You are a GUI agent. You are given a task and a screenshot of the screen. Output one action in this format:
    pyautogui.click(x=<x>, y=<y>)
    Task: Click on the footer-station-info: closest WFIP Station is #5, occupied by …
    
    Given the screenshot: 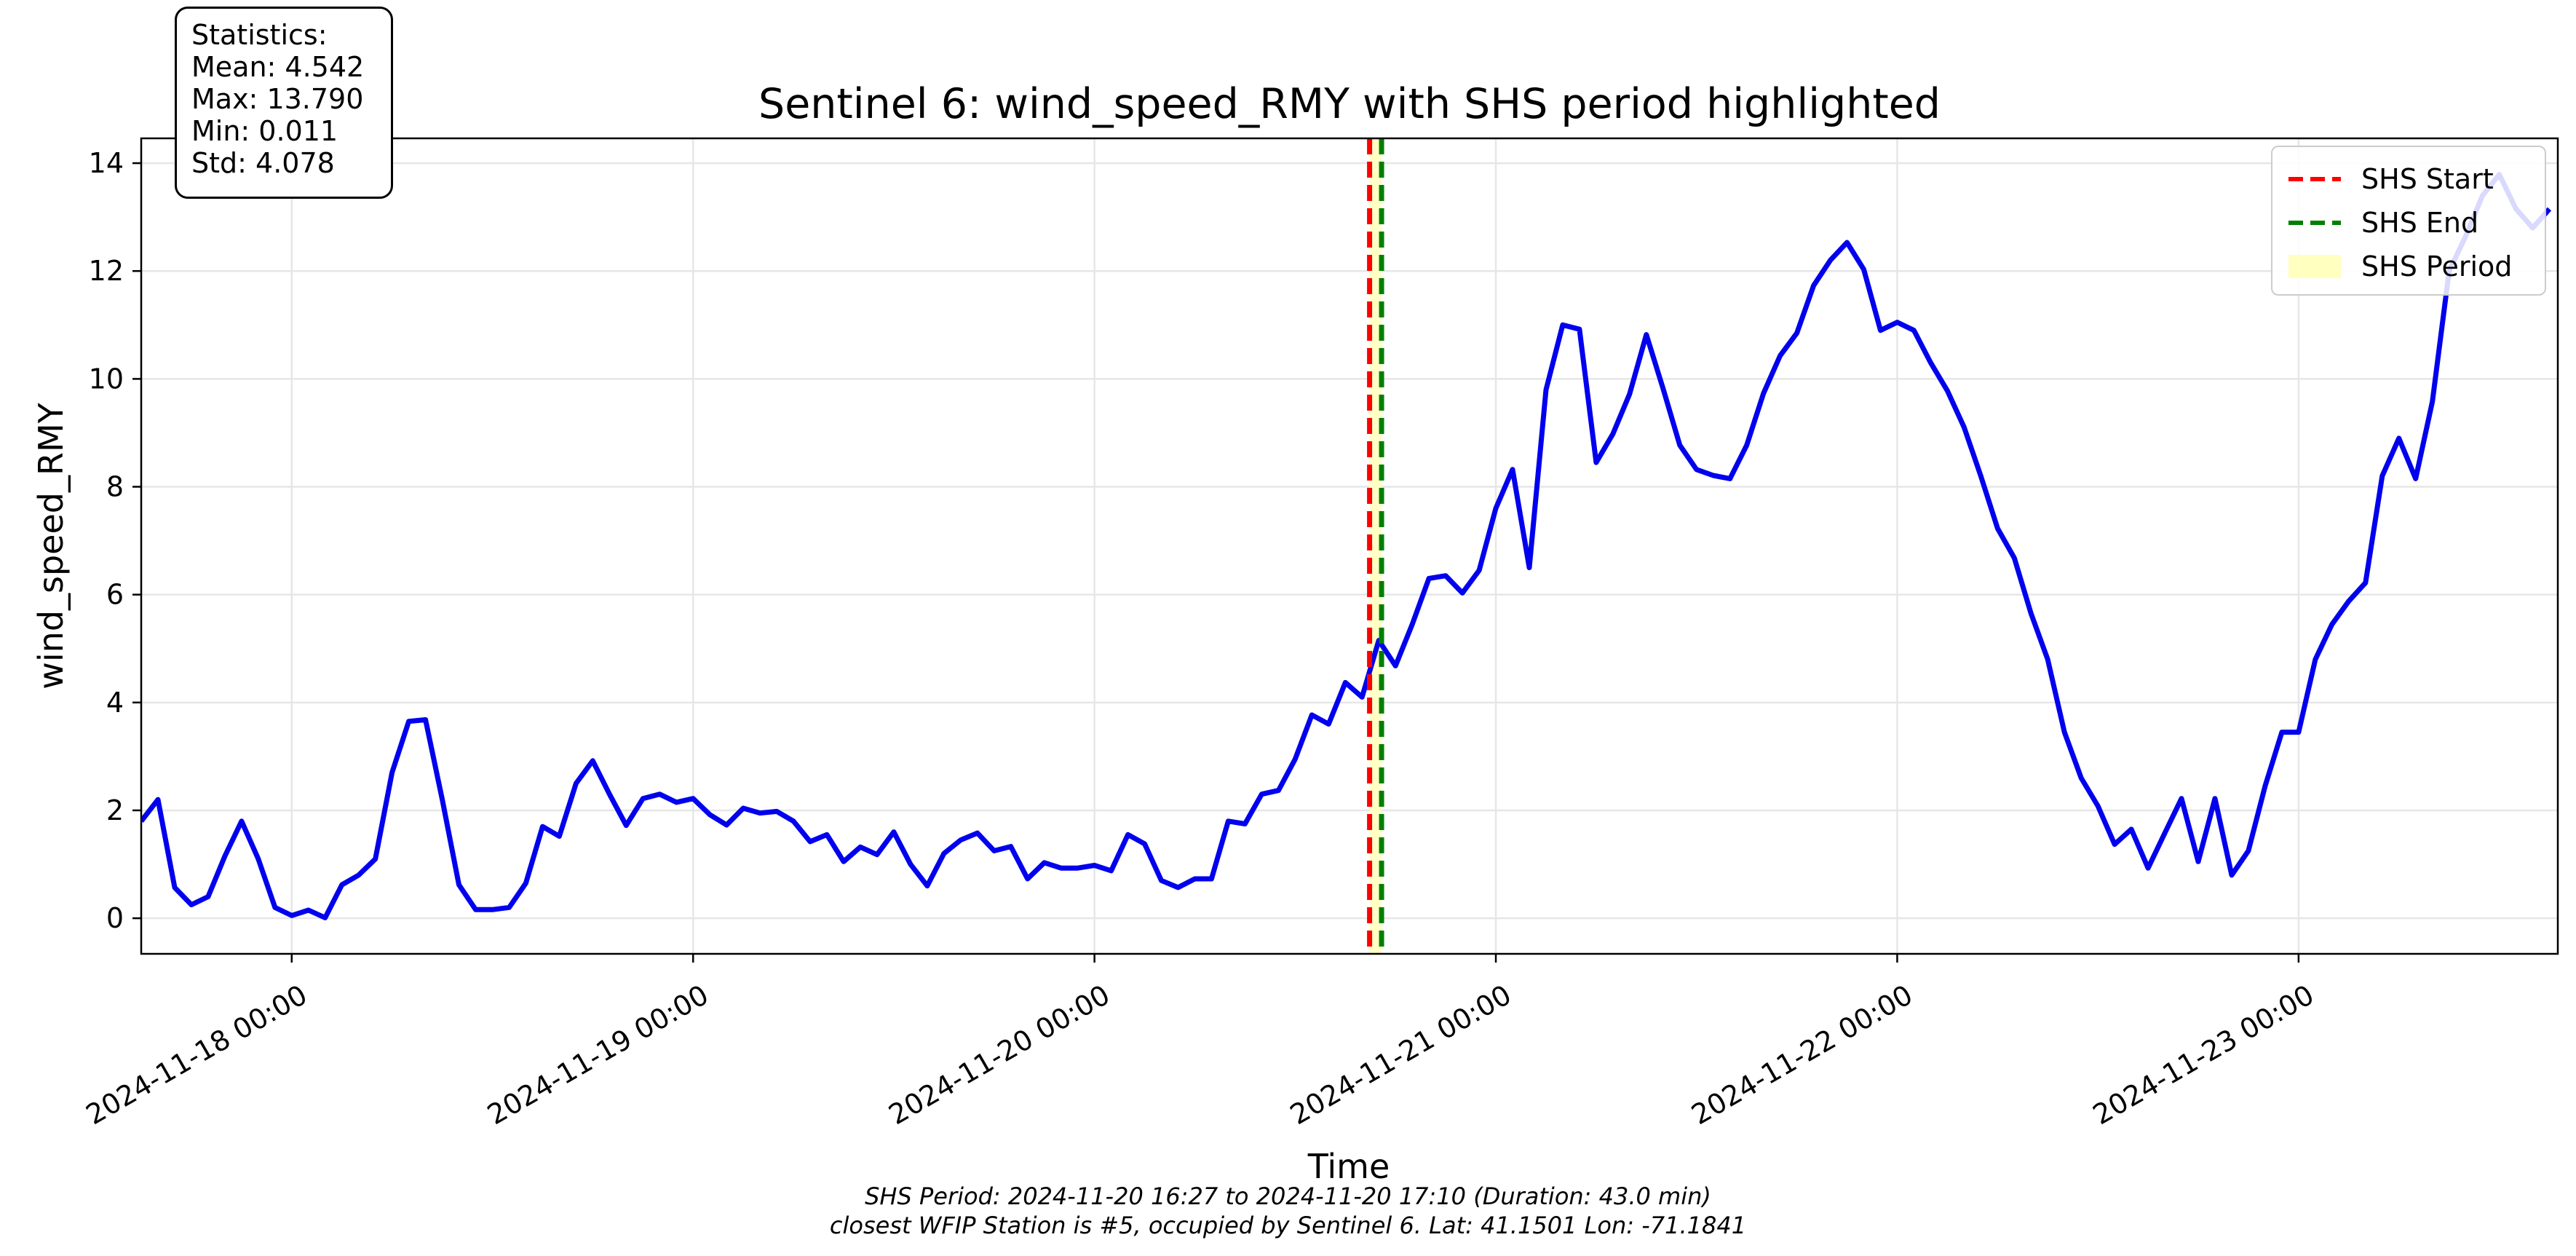 What is the action you would take?
    pyautogui.click(x=1288, y=1225)
    